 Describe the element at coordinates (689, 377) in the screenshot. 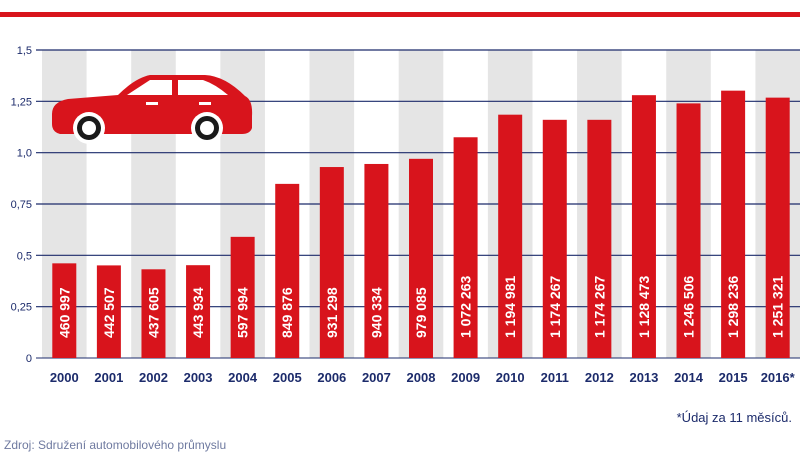

I see `x-tick-label: 2014` at that location.